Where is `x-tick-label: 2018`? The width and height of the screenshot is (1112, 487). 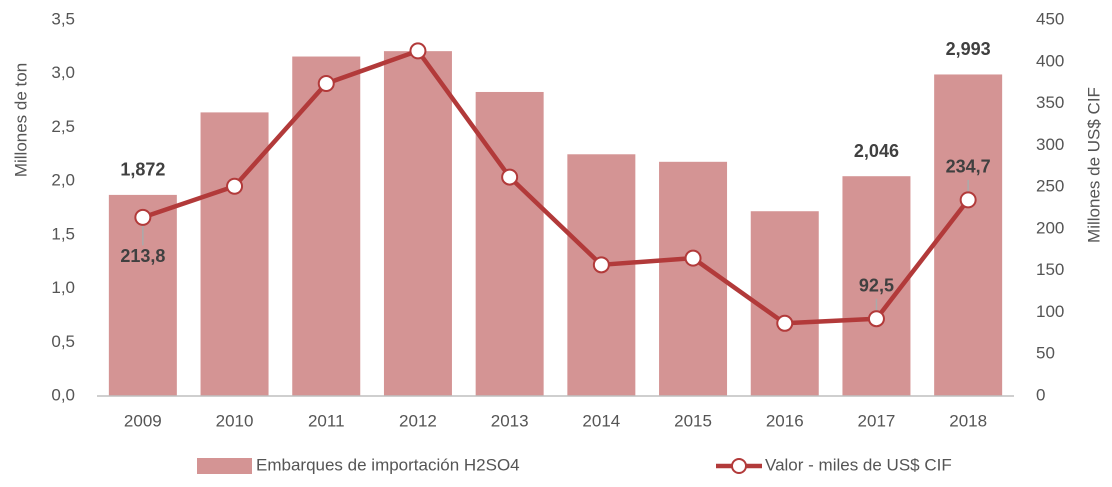
x-tick-label: 2018 is located at coordinates (968, 420).